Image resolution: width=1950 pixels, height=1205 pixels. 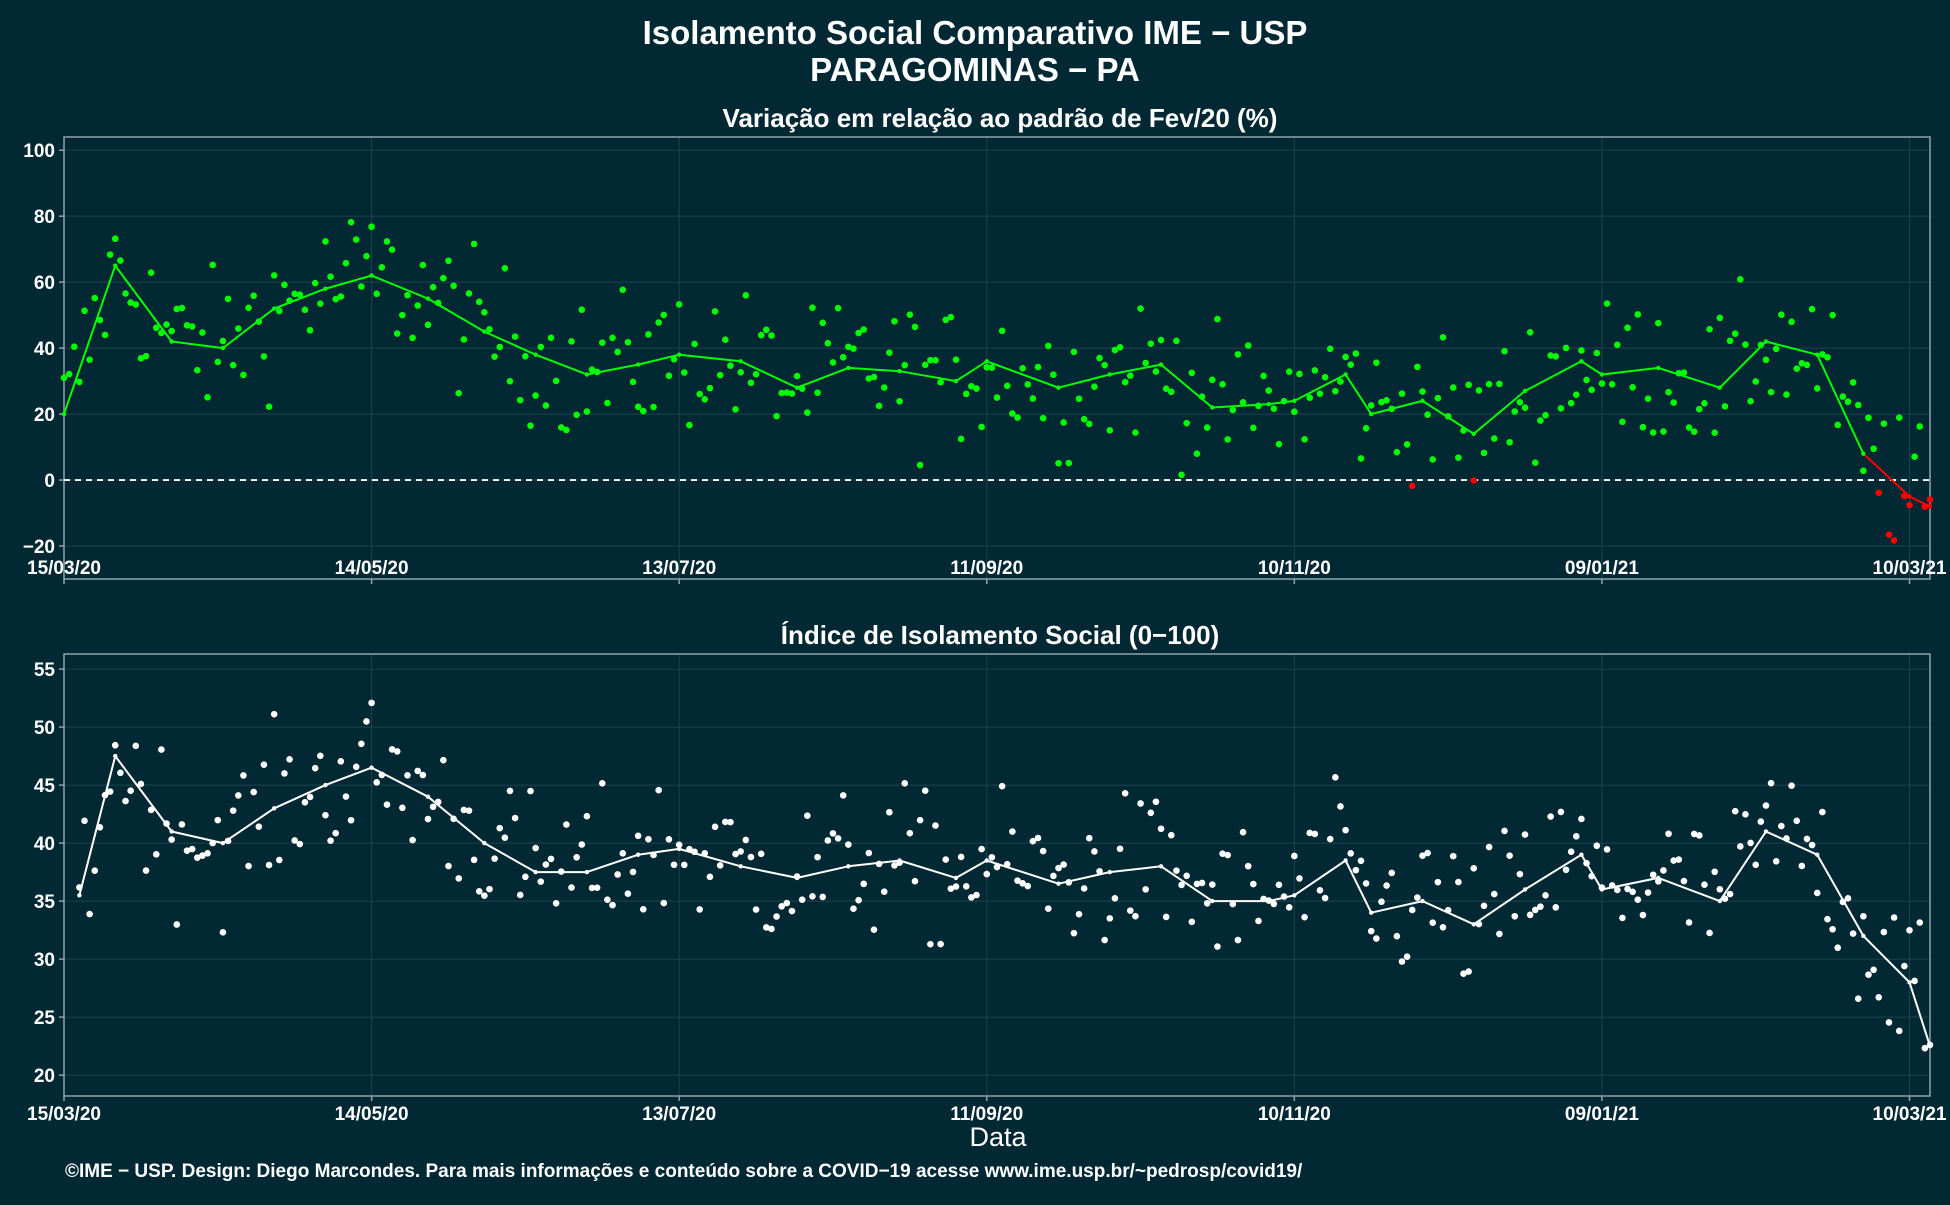 I want to click on panel2-title: Índice de Isolamento Social (0−100), so click(x=1000, y=635).